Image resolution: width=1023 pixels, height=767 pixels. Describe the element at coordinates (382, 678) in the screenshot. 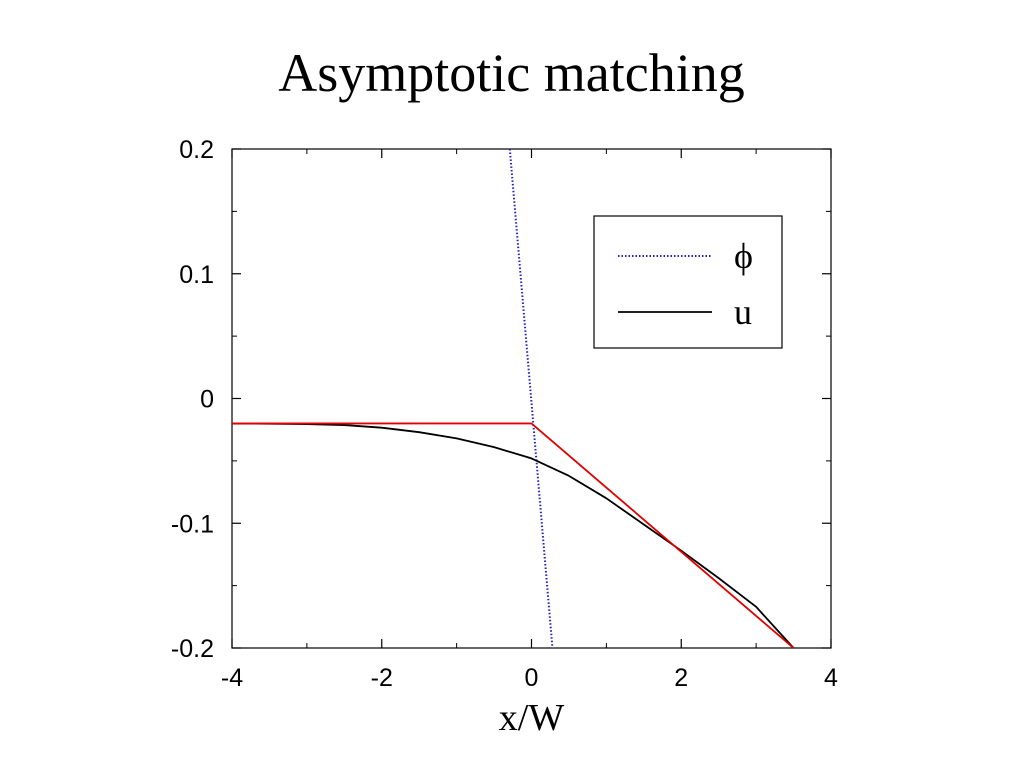

I see `x-tick-label: -2` at that location.